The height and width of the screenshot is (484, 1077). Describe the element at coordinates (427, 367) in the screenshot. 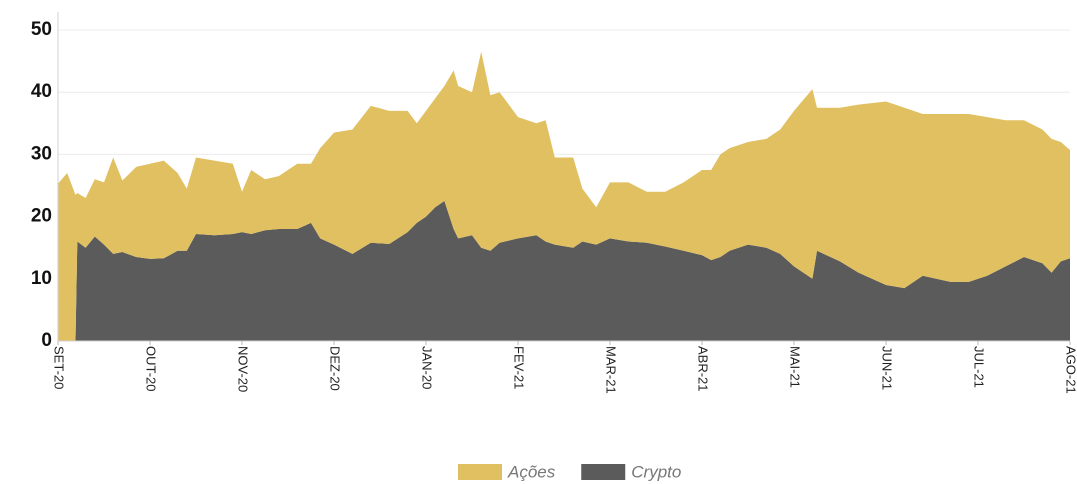

I see `x-tick-label: JAN-20` at that location.